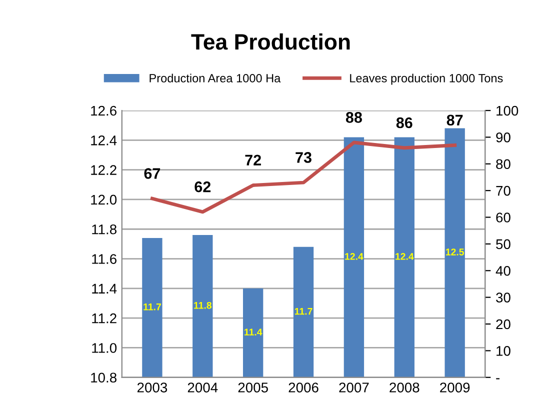  What do you see at coordinates (104, 289) in the screenshot?
I see `text: 11.4` at bounding box center [104, 289].